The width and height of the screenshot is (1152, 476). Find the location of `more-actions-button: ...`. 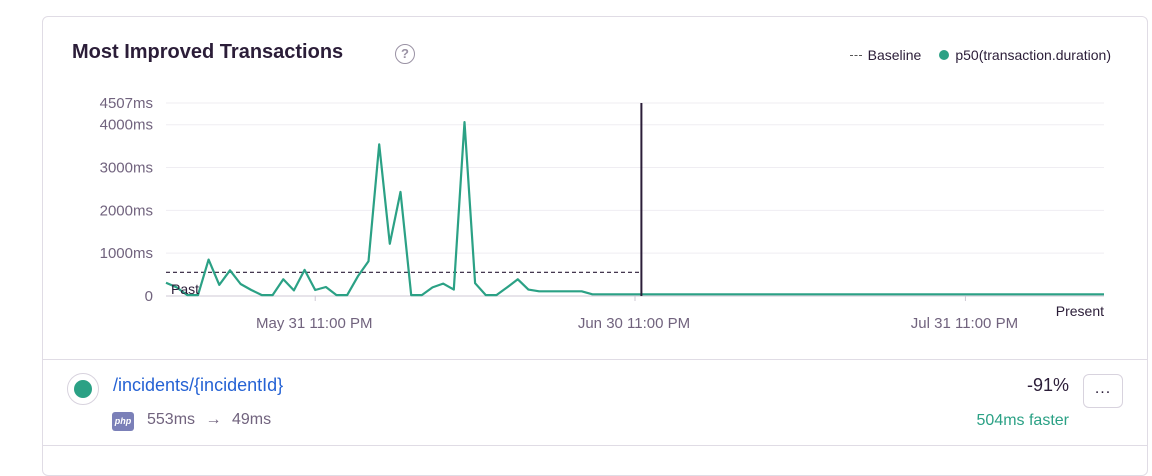

more-actions-button: ... is located at coordinates (1103, 391).